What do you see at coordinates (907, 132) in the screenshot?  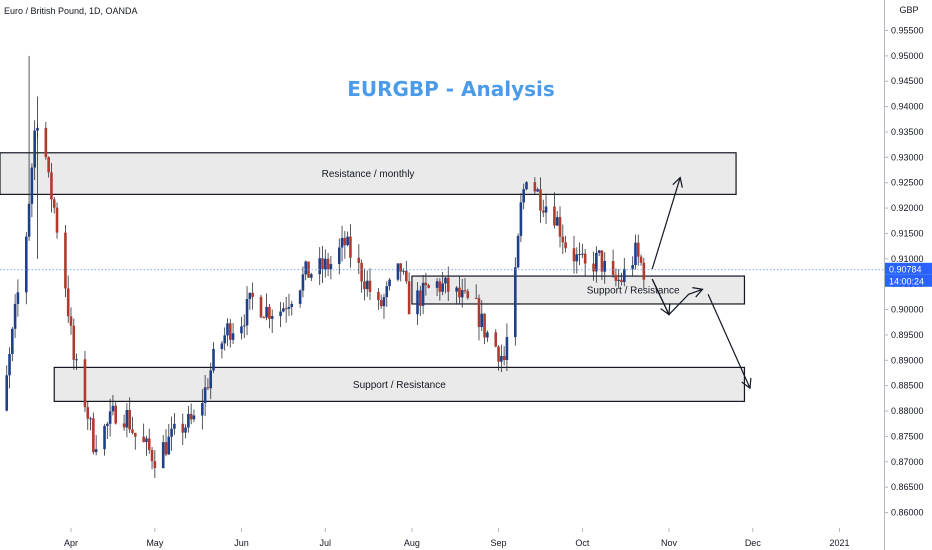 I see `y-tick-label: 0.93500` at bounding box center [907, 132].